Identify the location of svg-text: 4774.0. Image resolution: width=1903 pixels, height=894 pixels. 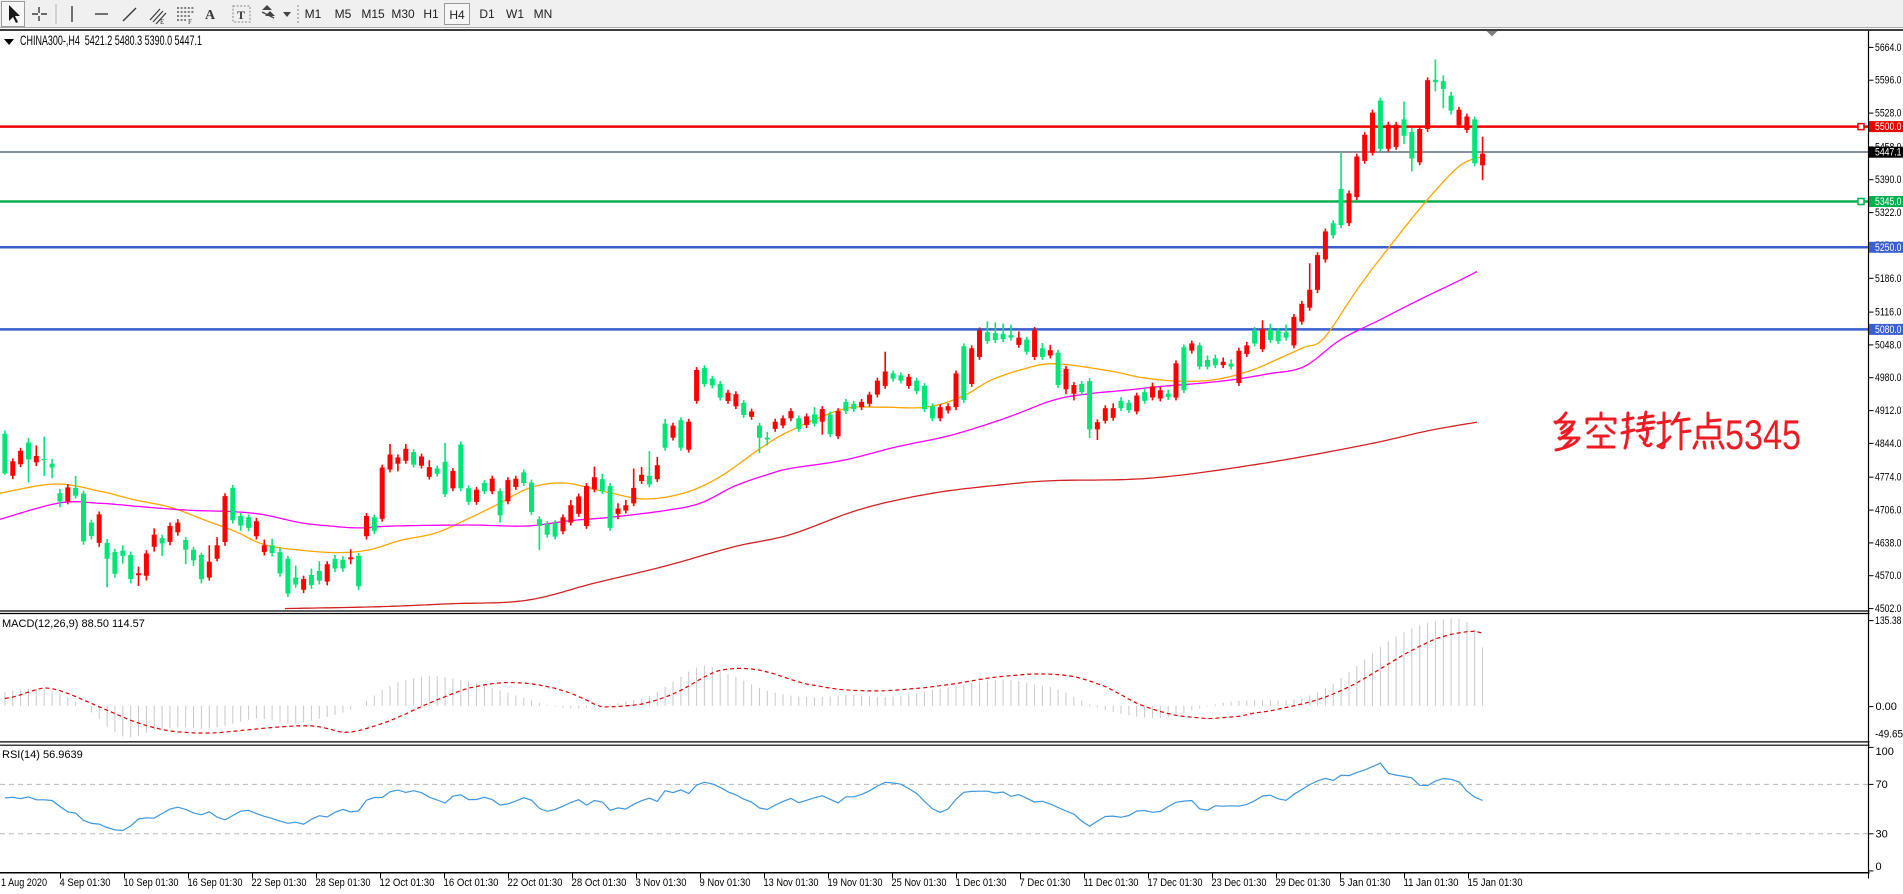
(1888, 478).